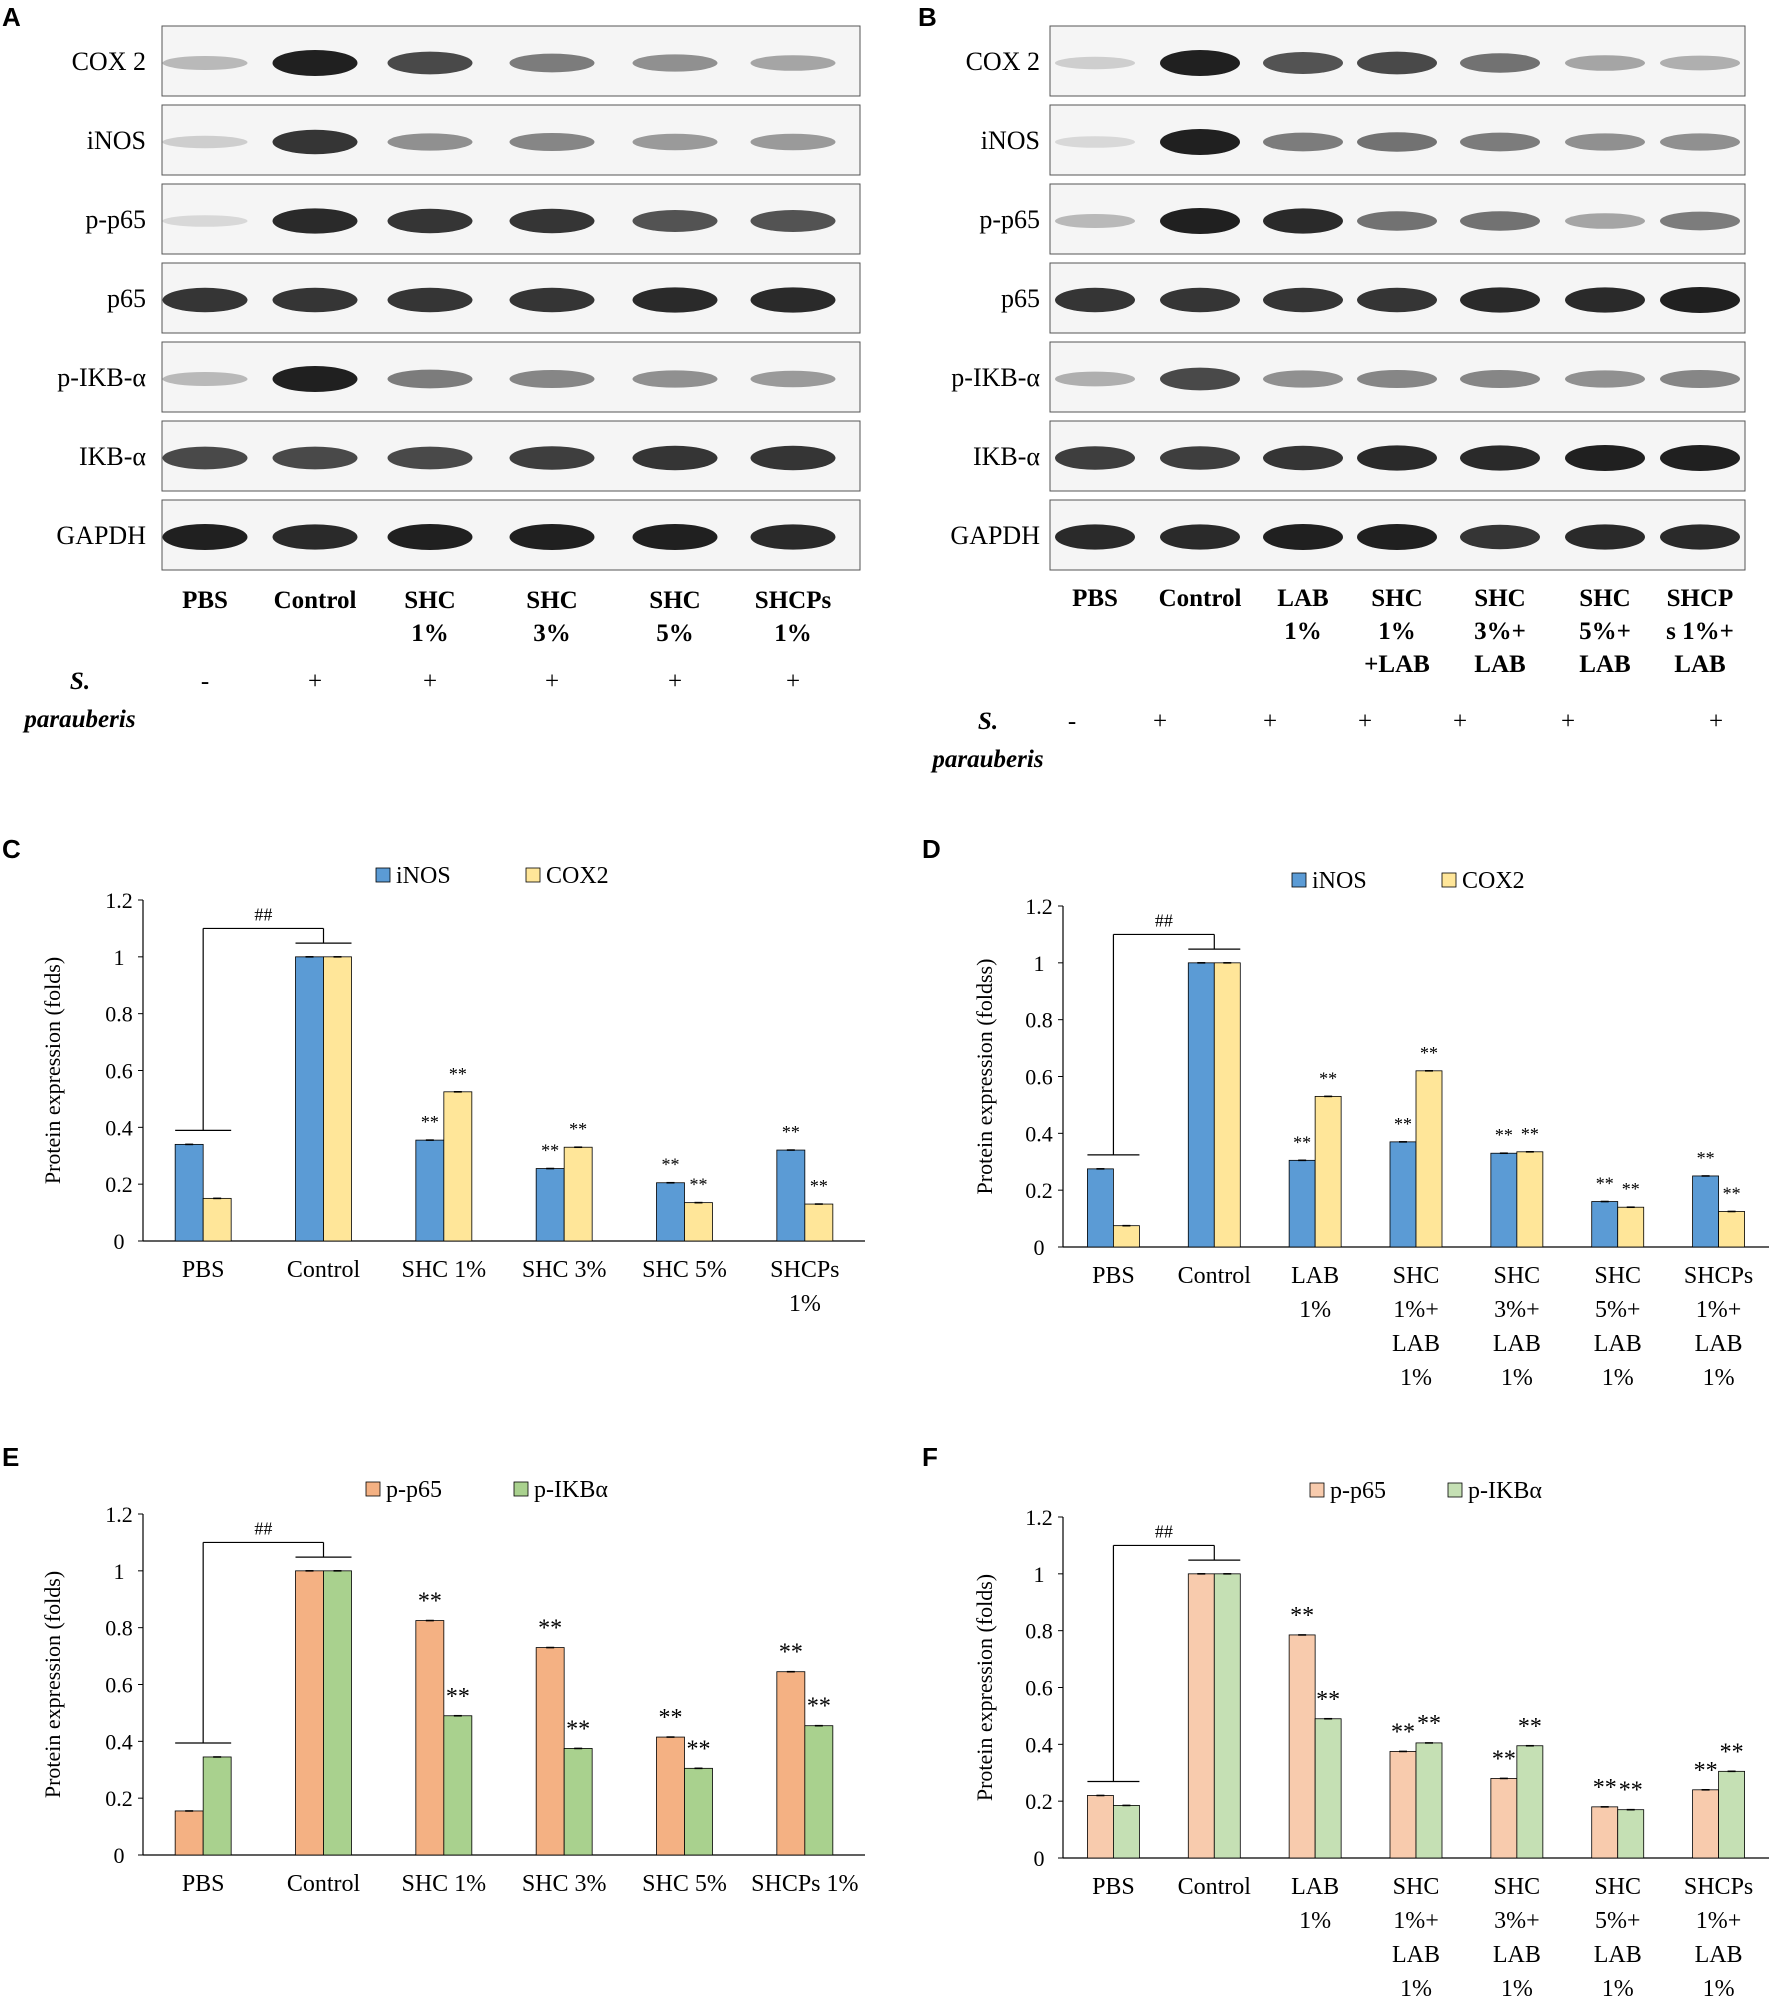 The width and height of the screenshot is (1787, 2009). I want to click on legend-label: p-p65, so click(414, 1490).